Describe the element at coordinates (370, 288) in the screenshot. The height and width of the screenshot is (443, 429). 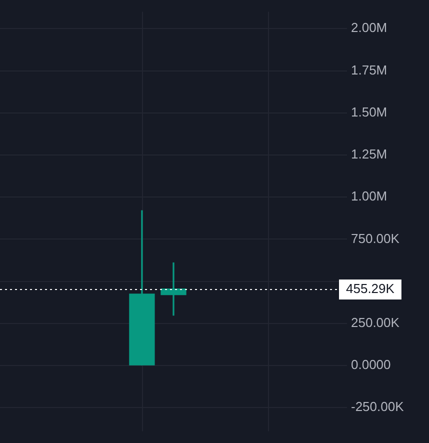
I see `ref-line-label: 455.29K` at that location.